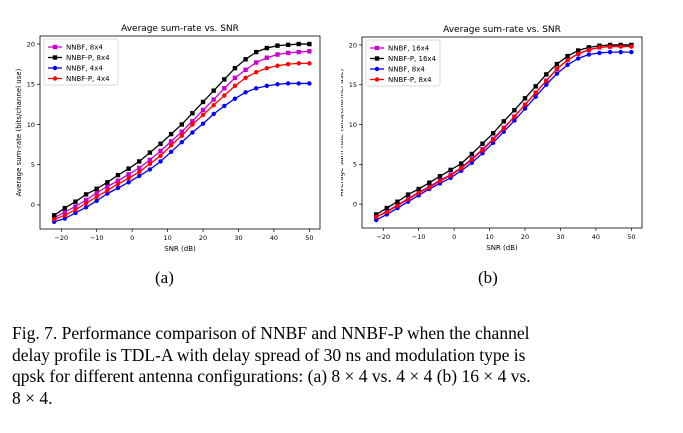 Image resolution: width=683 pixels, height=433 pixels. Describe the element at coordinates (406, 70) in the screenshot. I see `legend-label: NNBF, 8x4` at that location.